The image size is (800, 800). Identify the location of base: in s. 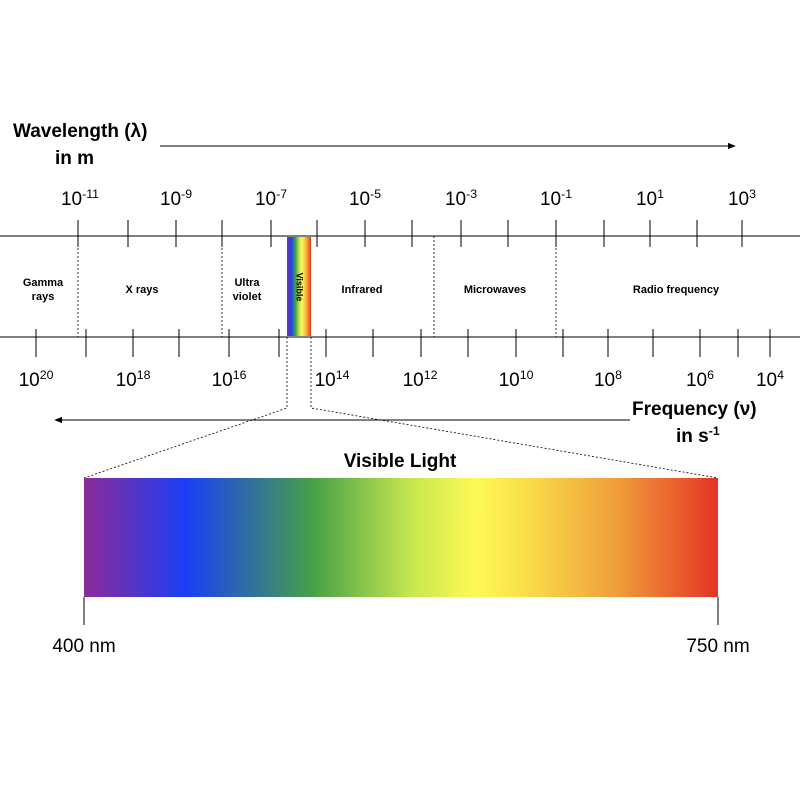
(692, 436).